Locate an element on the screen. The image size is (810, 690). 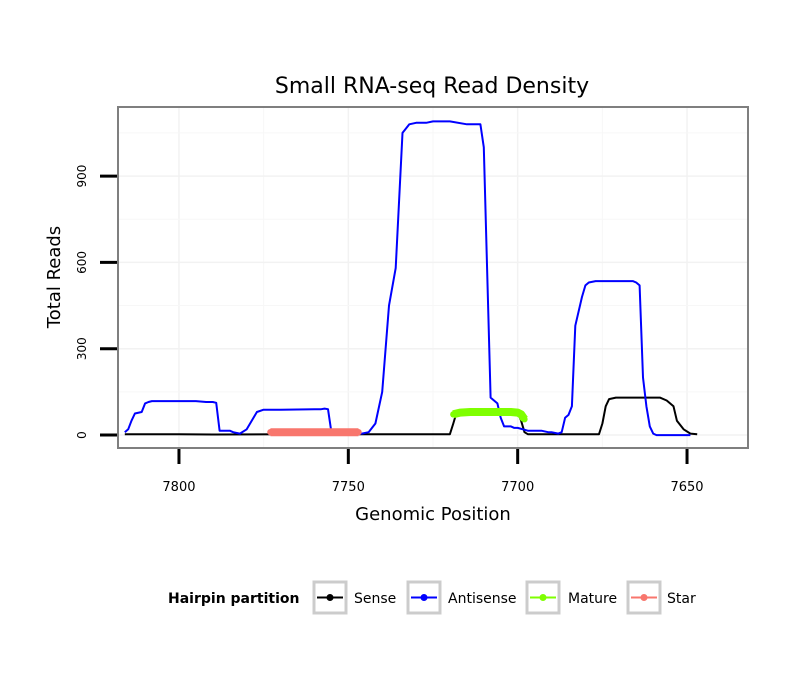
legend-item-antisense: Antisense is located at coordinates (461, 597).